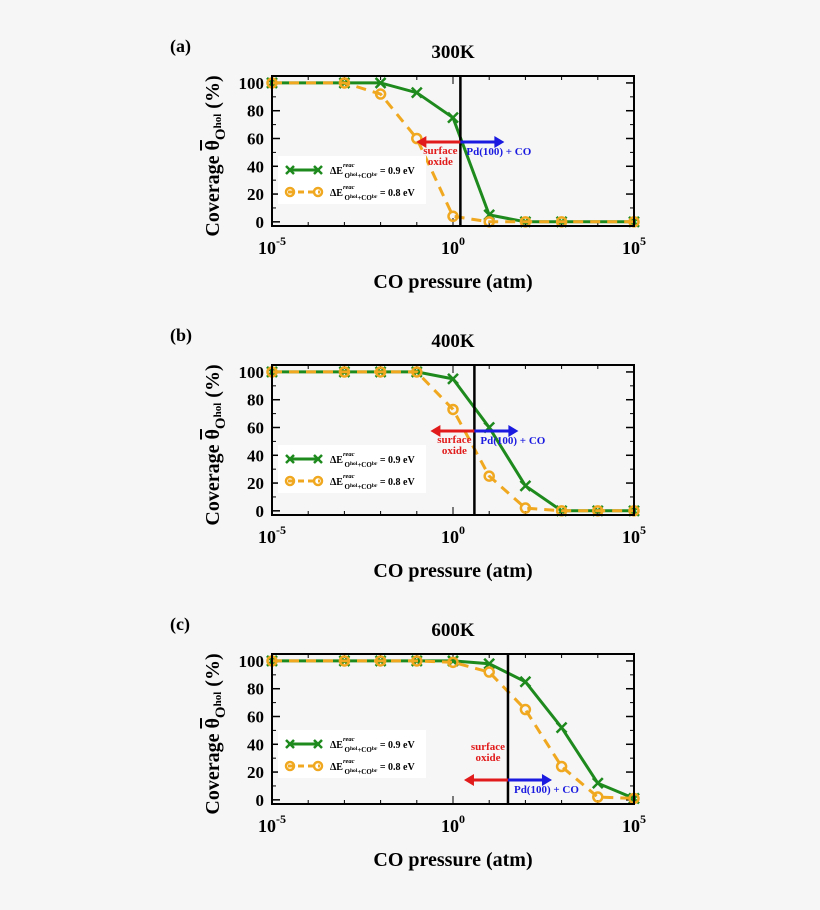 The width and height of the screenshot is (820, 910). I want to click on panel-label: (b), so click(181, 335).